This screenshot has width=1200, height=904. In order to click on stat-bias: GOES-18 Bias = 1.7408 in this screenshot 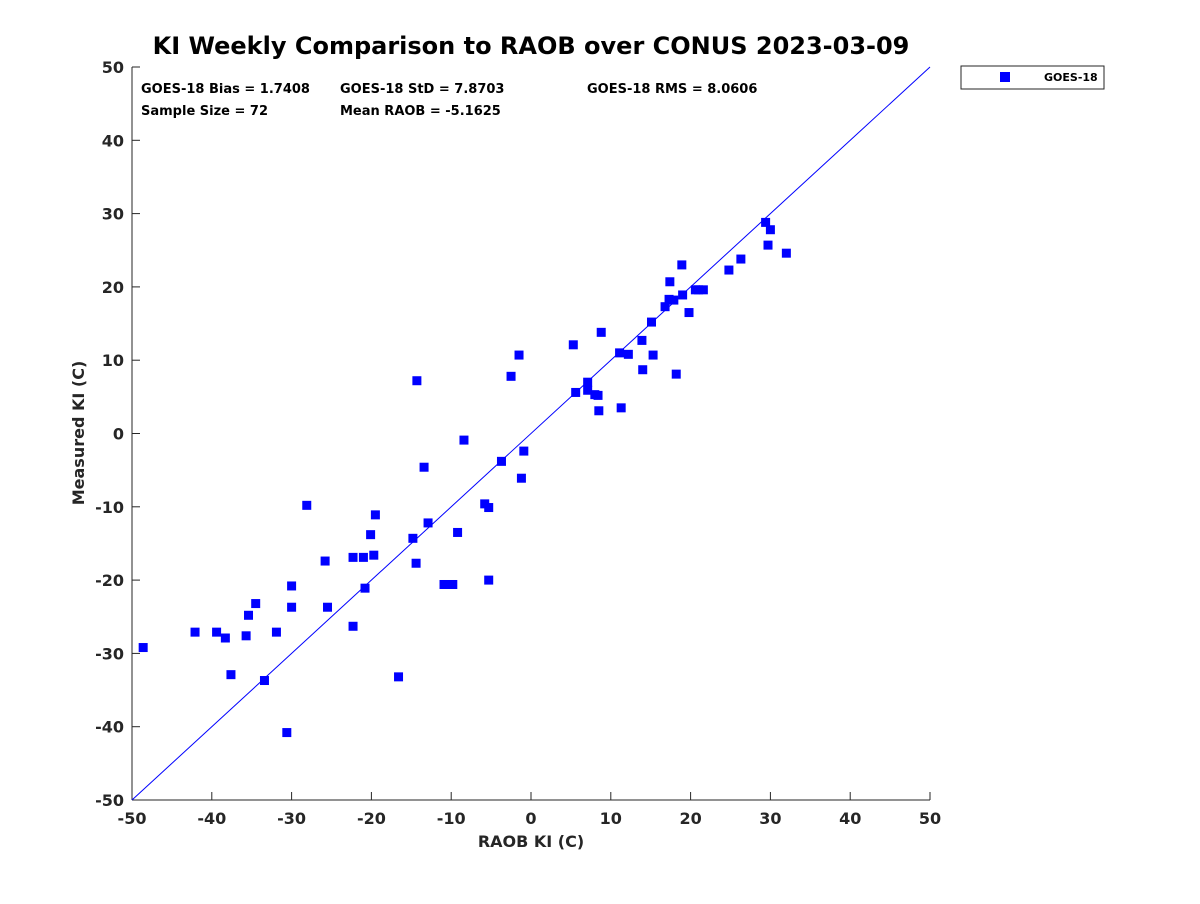, I will do `click(225, 89)`.